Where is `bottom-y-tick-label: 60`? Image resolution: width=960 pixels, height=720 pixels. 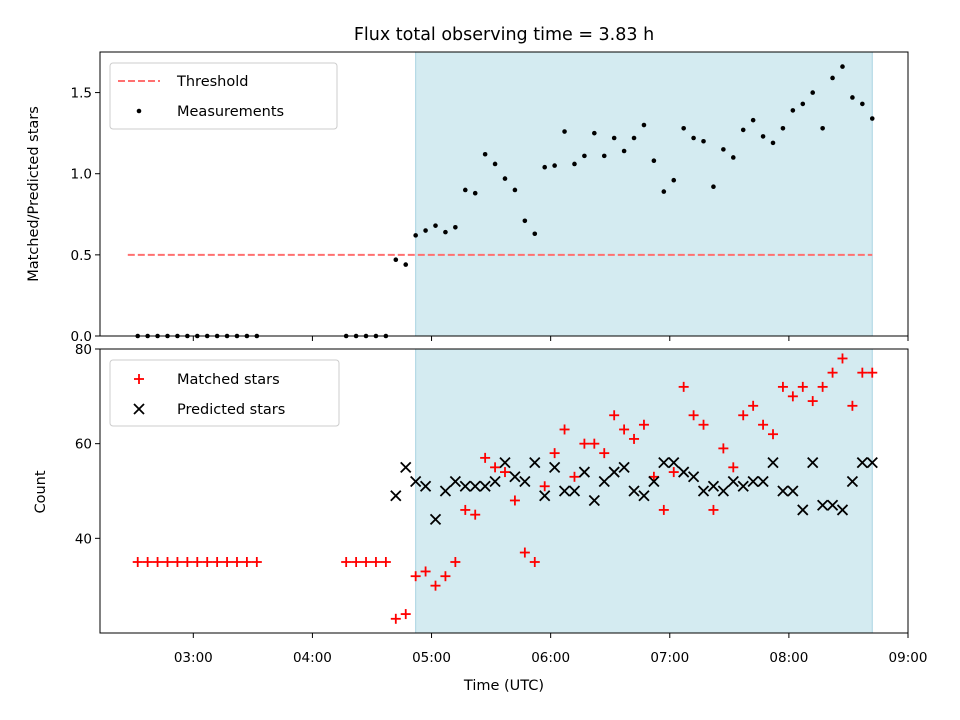
bottom-y-tick-label: 60 is located at coordinates (83, 445).